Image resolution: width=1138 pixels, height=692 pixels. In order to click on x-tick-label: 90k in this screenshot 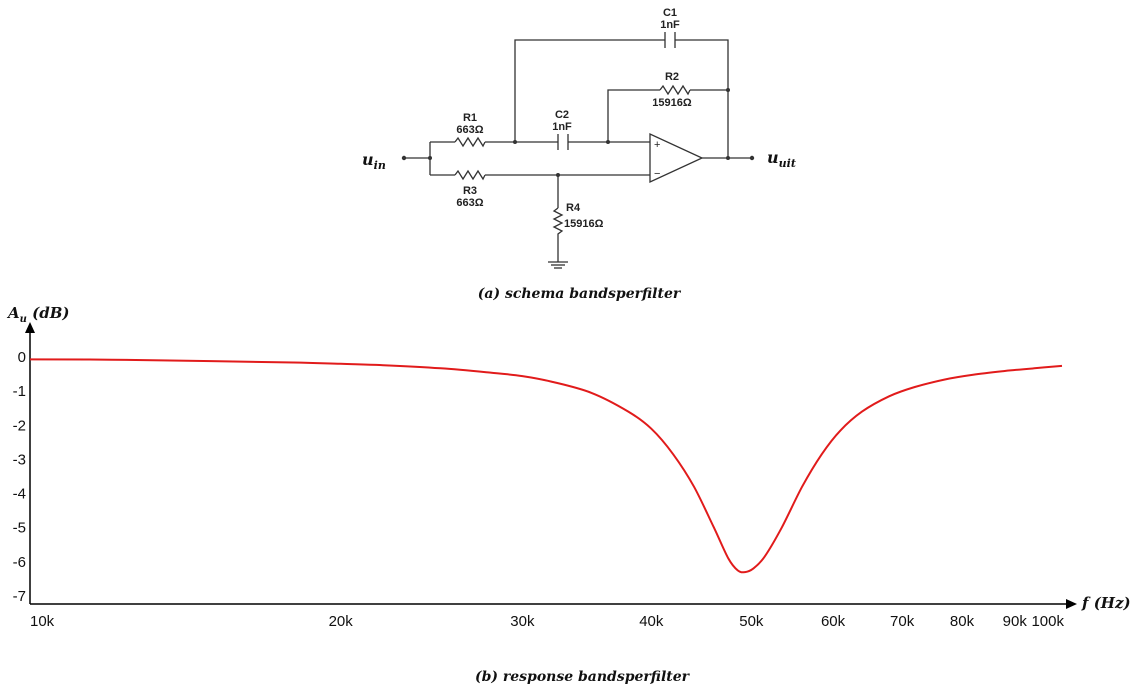, I will do `click(1015, 621)`.